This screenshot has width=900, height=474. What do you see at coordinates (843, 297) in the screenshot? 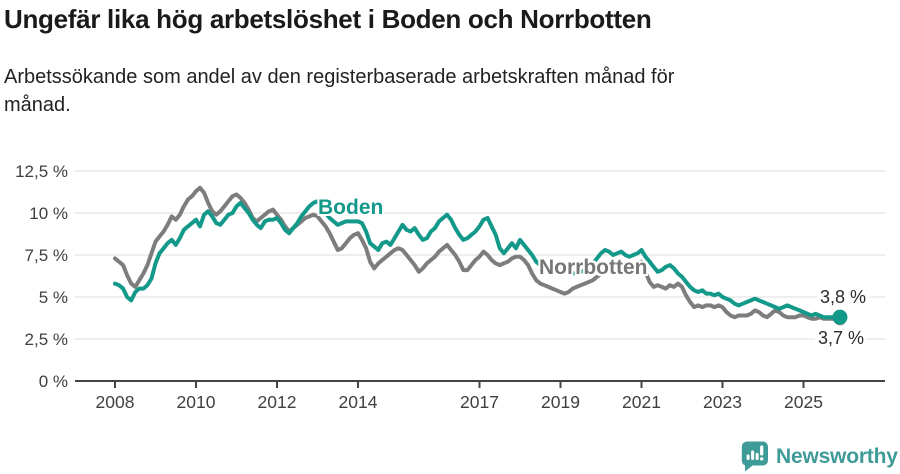
I see `end-value-label-boden: 3,8 %` at bounding box center [843, 297].